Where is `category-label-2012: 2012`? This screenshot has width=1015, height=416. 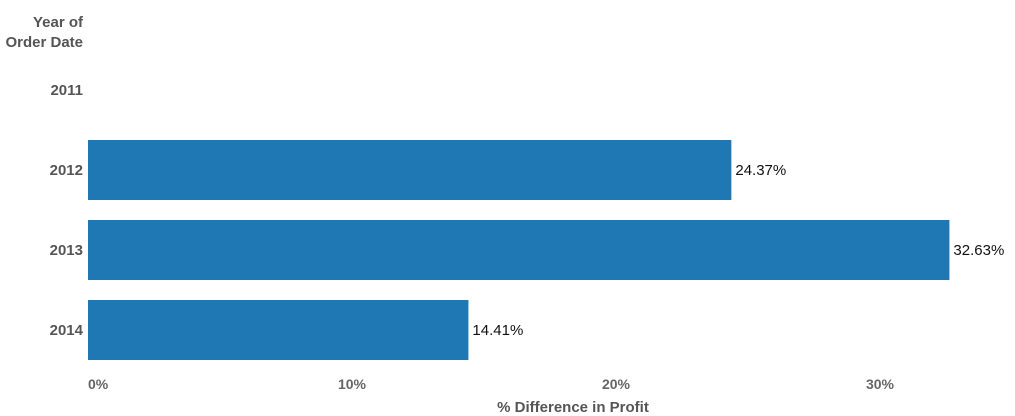
category-label-2012: 2012 is located at coordinates (66, 170).